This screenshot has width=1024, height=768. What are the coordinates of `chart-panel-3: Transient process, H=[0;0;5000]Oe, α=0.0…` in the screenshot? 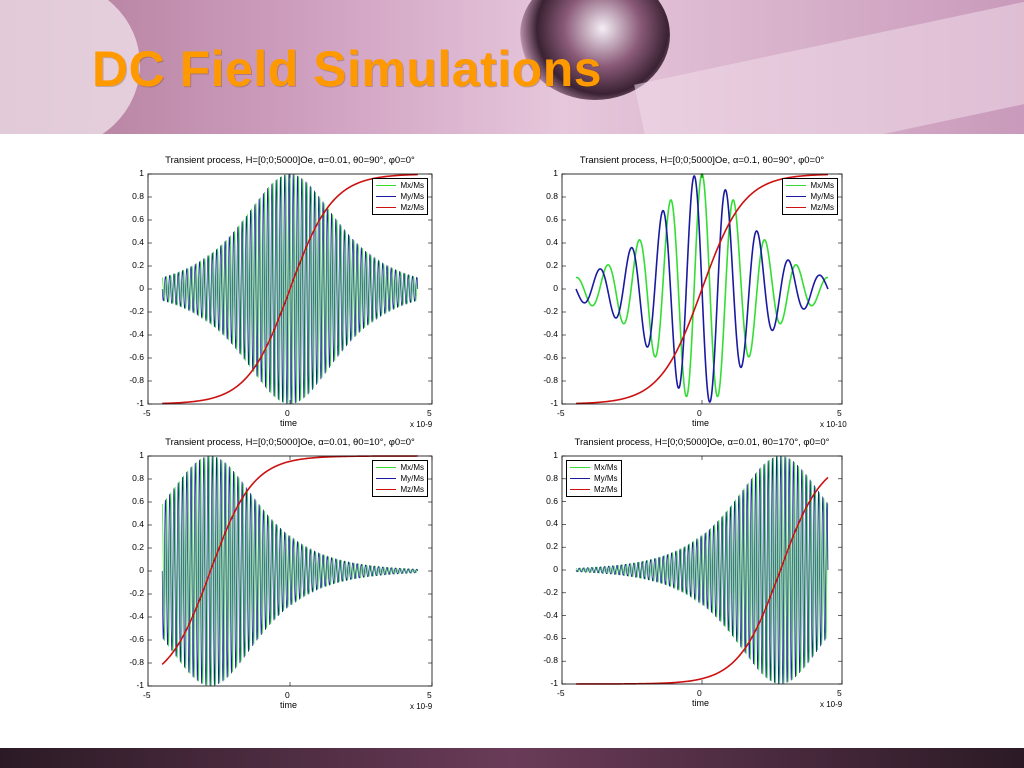 It's located at (281, 574).